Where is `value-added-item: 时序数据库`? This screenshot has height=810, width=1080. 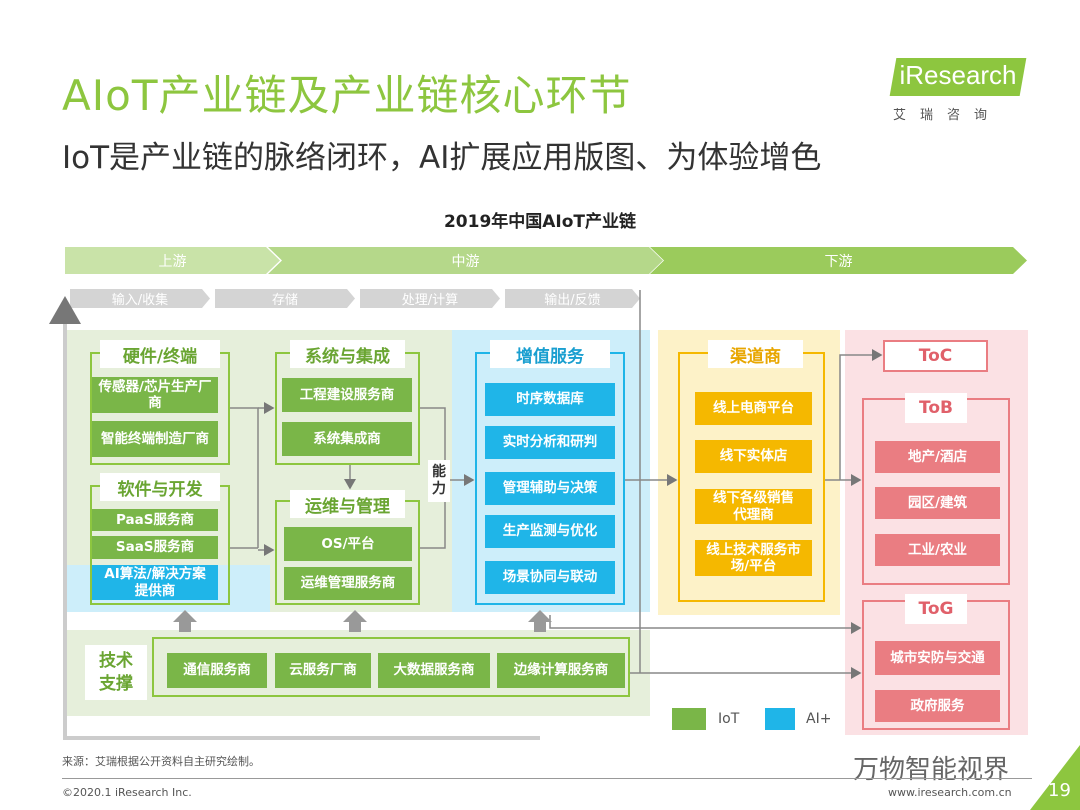 value-added-item: 时序数据库 is located at coordinates (550, 399).